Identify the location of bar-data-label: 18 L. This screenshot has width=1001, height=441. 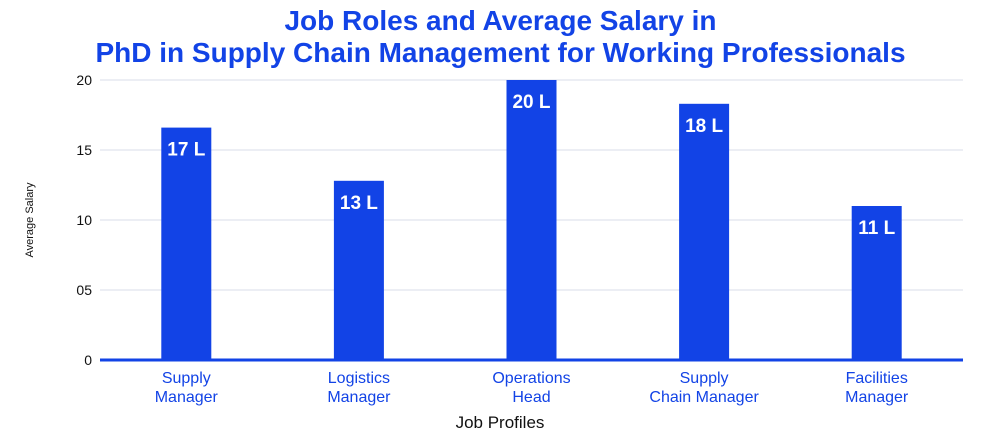
(704, 126).